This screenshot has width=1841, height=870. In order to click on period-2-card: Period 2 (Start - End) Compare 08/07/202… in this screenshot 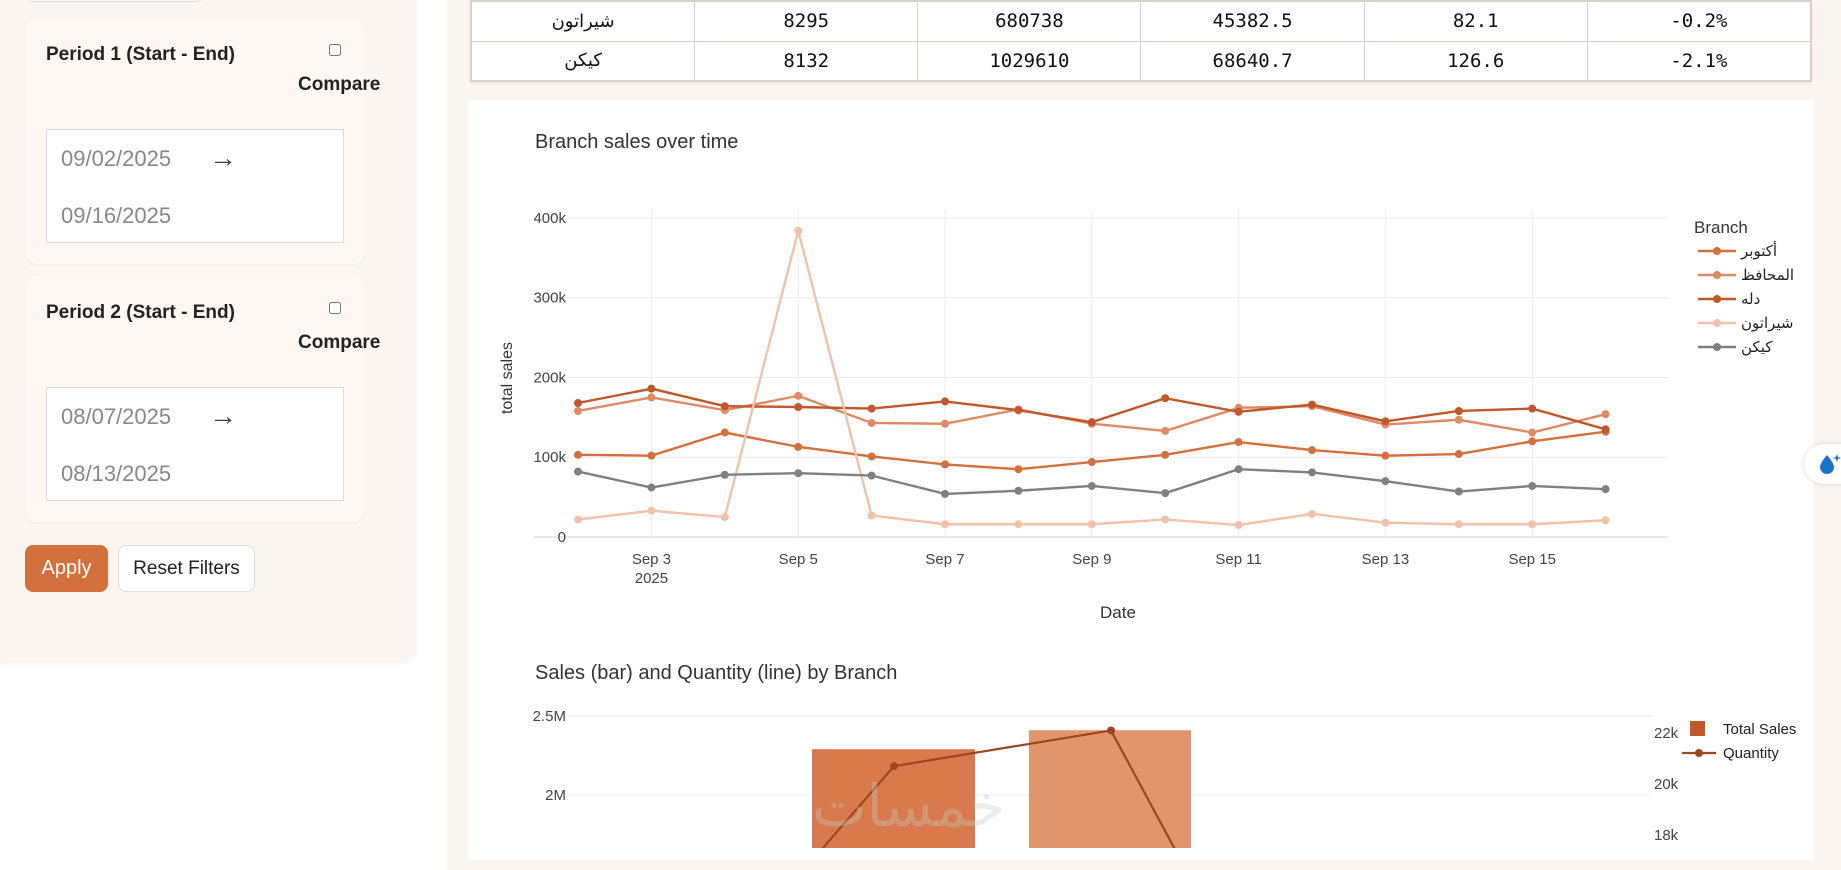, I will do `click(203, 399)`.